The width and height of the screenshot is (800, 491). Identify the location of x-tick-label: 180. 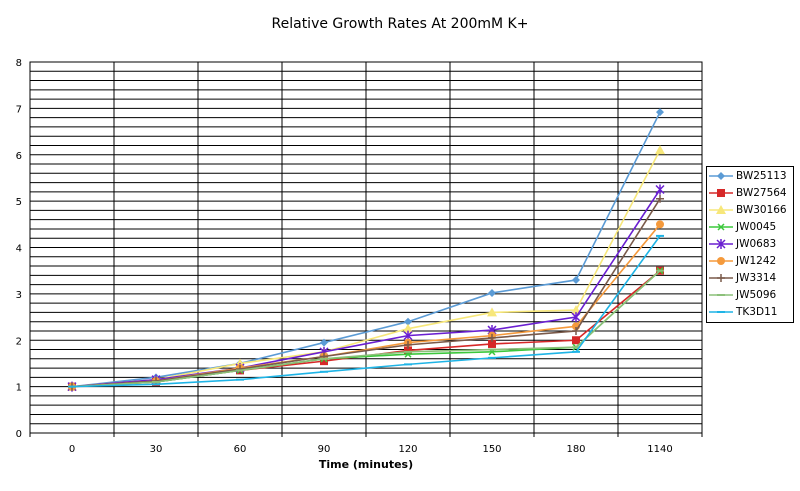
(575, 449).